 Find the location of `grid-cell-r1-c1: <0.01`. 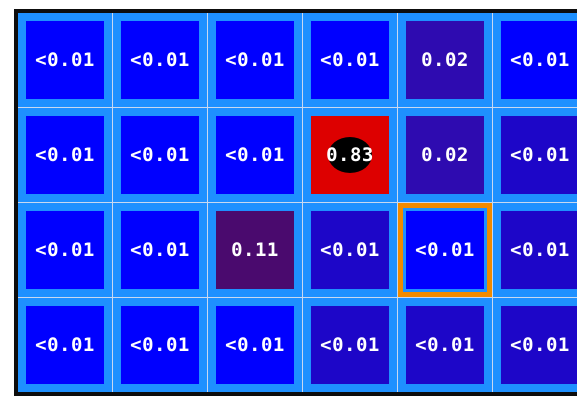

grid-cell-r1-c1: <0.01 is located at coordinates (160, 155).